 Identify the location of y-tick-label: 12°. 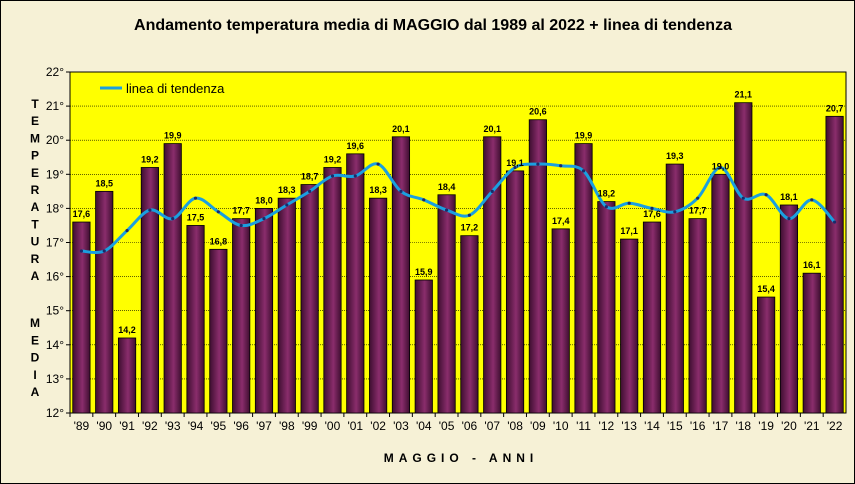
(55, 413).